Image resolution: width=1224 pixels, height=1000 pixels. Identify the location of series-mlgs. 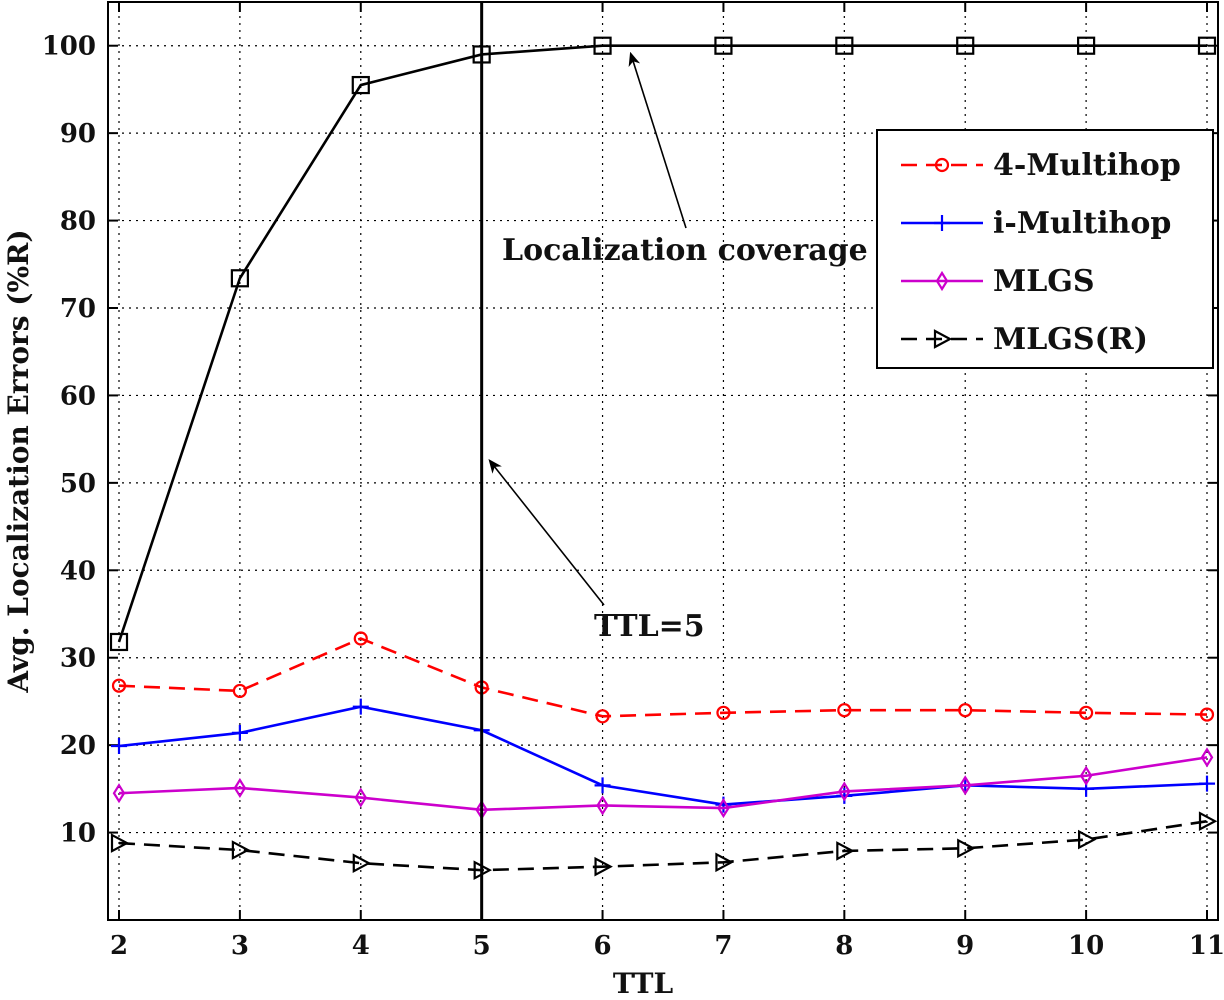
(663, 783).